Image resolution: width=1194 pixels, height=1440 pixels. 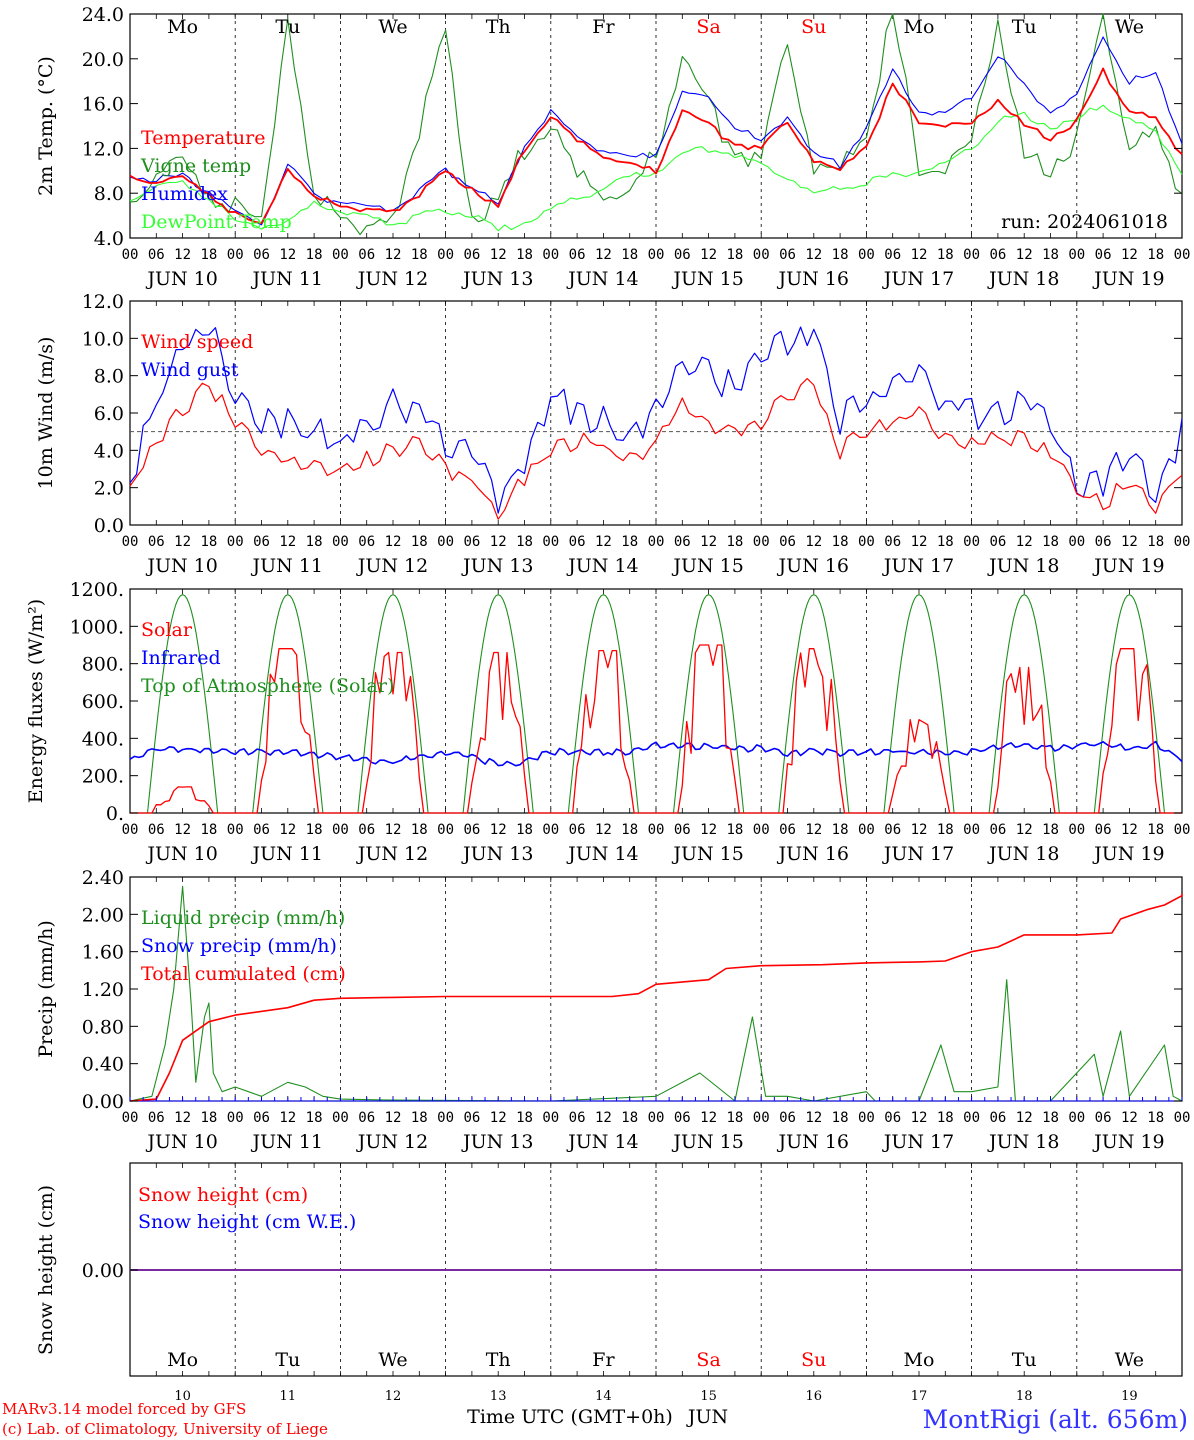 What do you see at coordinates (267, 686) in the screenshot?
I see `legend-toa-solar: Top of Atmosphere (Solar)` at bounding box center [267, 686].